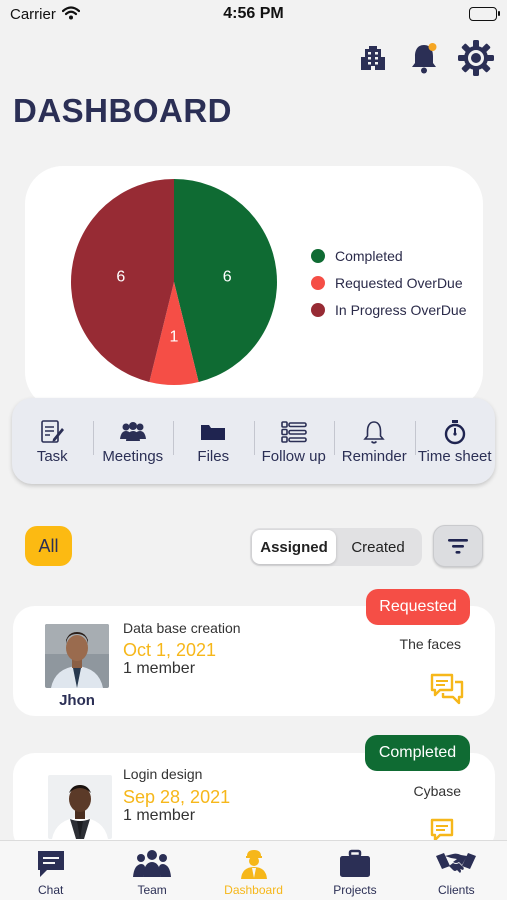 The width and height of the screenshot is (507, 900). What do you see at coordinates (430, 644) in the screenshot?
I see `task-client: The faces` at bounding box center [430, 644].